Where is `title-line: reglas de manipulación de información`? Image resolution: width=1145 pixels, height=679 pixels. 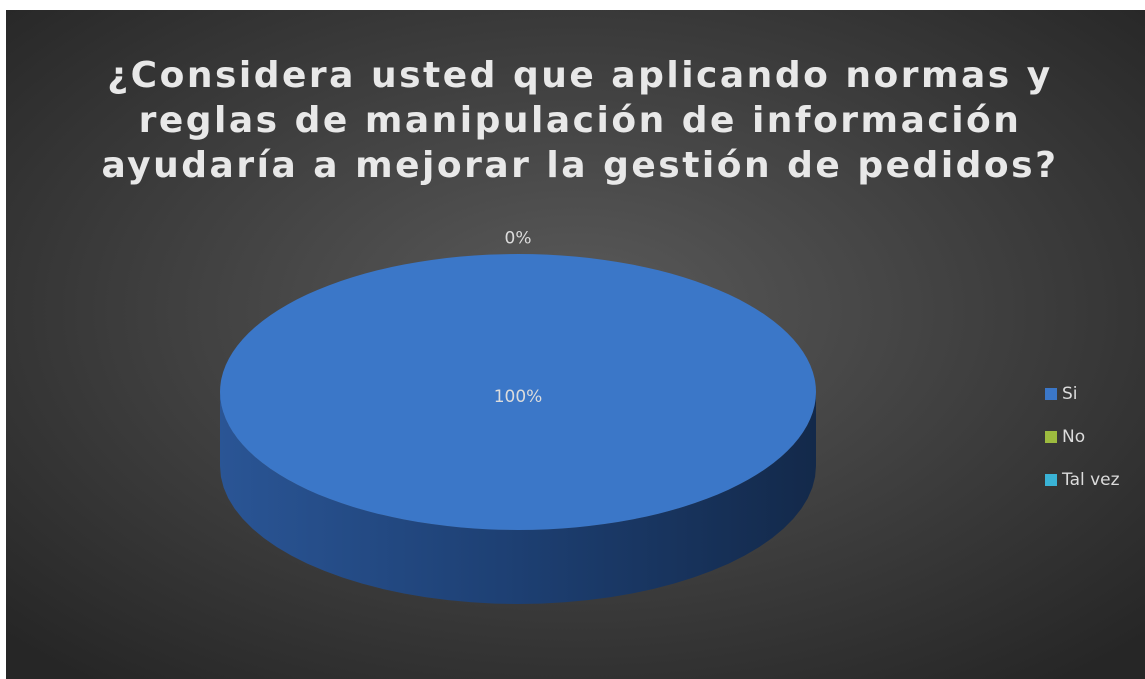
title-line: reglas de manipulación de información is located at coordinates (580, 120).